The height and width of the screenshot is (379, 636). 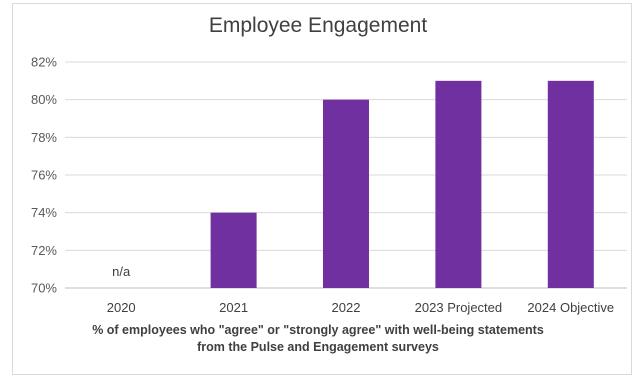 What do you see at coordinates (318, 347) in the screenshot?
I see `x-axis-caption-line2: from the Pulse and Engagement surveys` at bounding box center [318, 347].